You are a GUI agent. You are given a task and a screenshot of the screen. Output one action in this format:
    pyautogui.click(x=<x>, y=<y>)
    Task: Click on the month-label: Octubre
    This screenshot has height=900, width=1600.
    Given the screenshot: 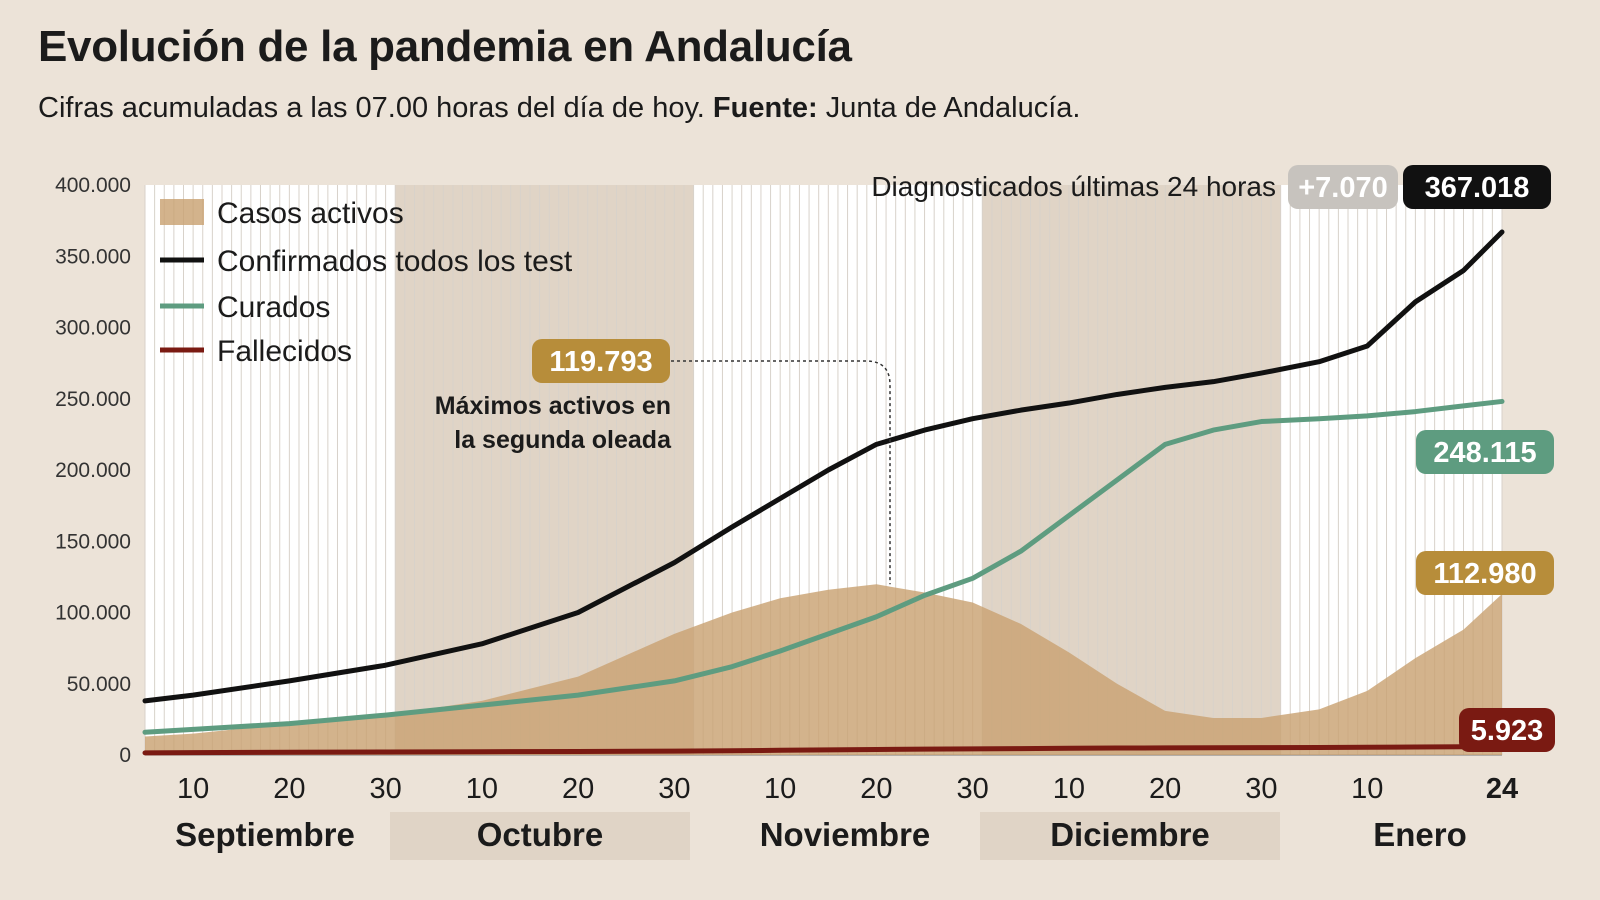 What is the action you would take?
    pyautogui.click(x=540, y=834)
    